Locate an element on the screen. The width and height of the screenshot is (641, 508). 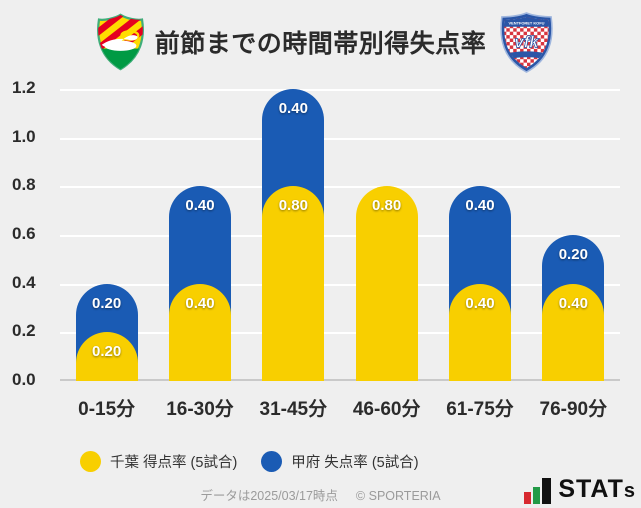
x-axis-label: 76-90分 is located at coordinates (573, 409).